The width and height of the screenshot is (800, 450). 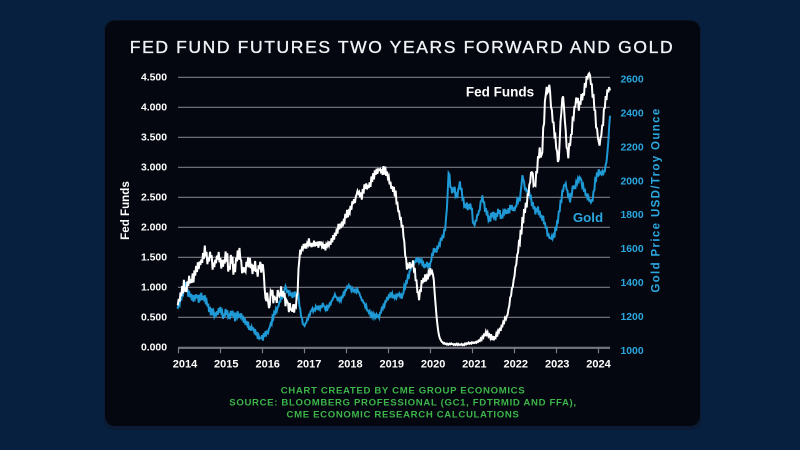 I want to click on svg-text: 3.000, so click(x=154, y=168).